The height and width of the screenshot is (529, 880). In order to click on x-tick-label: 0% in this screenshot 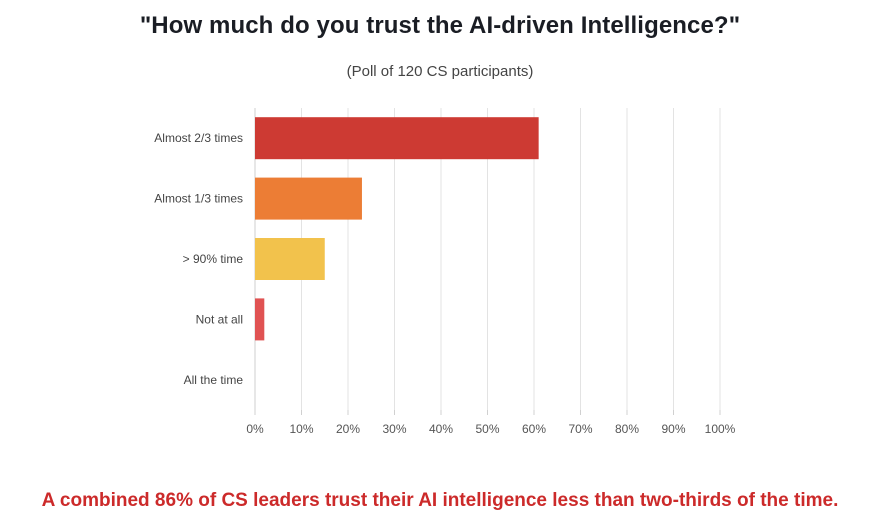, I will do `click(255, 429)`.